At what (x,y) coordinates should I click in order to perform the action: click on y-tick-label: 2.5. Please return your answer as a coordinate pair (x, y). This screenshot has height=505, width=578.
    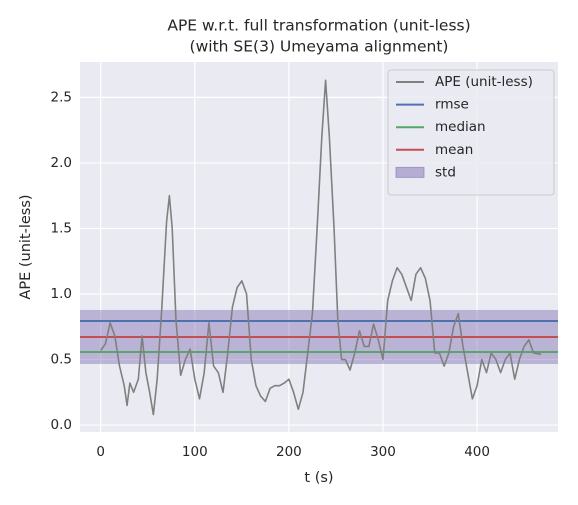
    Looking at the image, I should click on (61, 97).